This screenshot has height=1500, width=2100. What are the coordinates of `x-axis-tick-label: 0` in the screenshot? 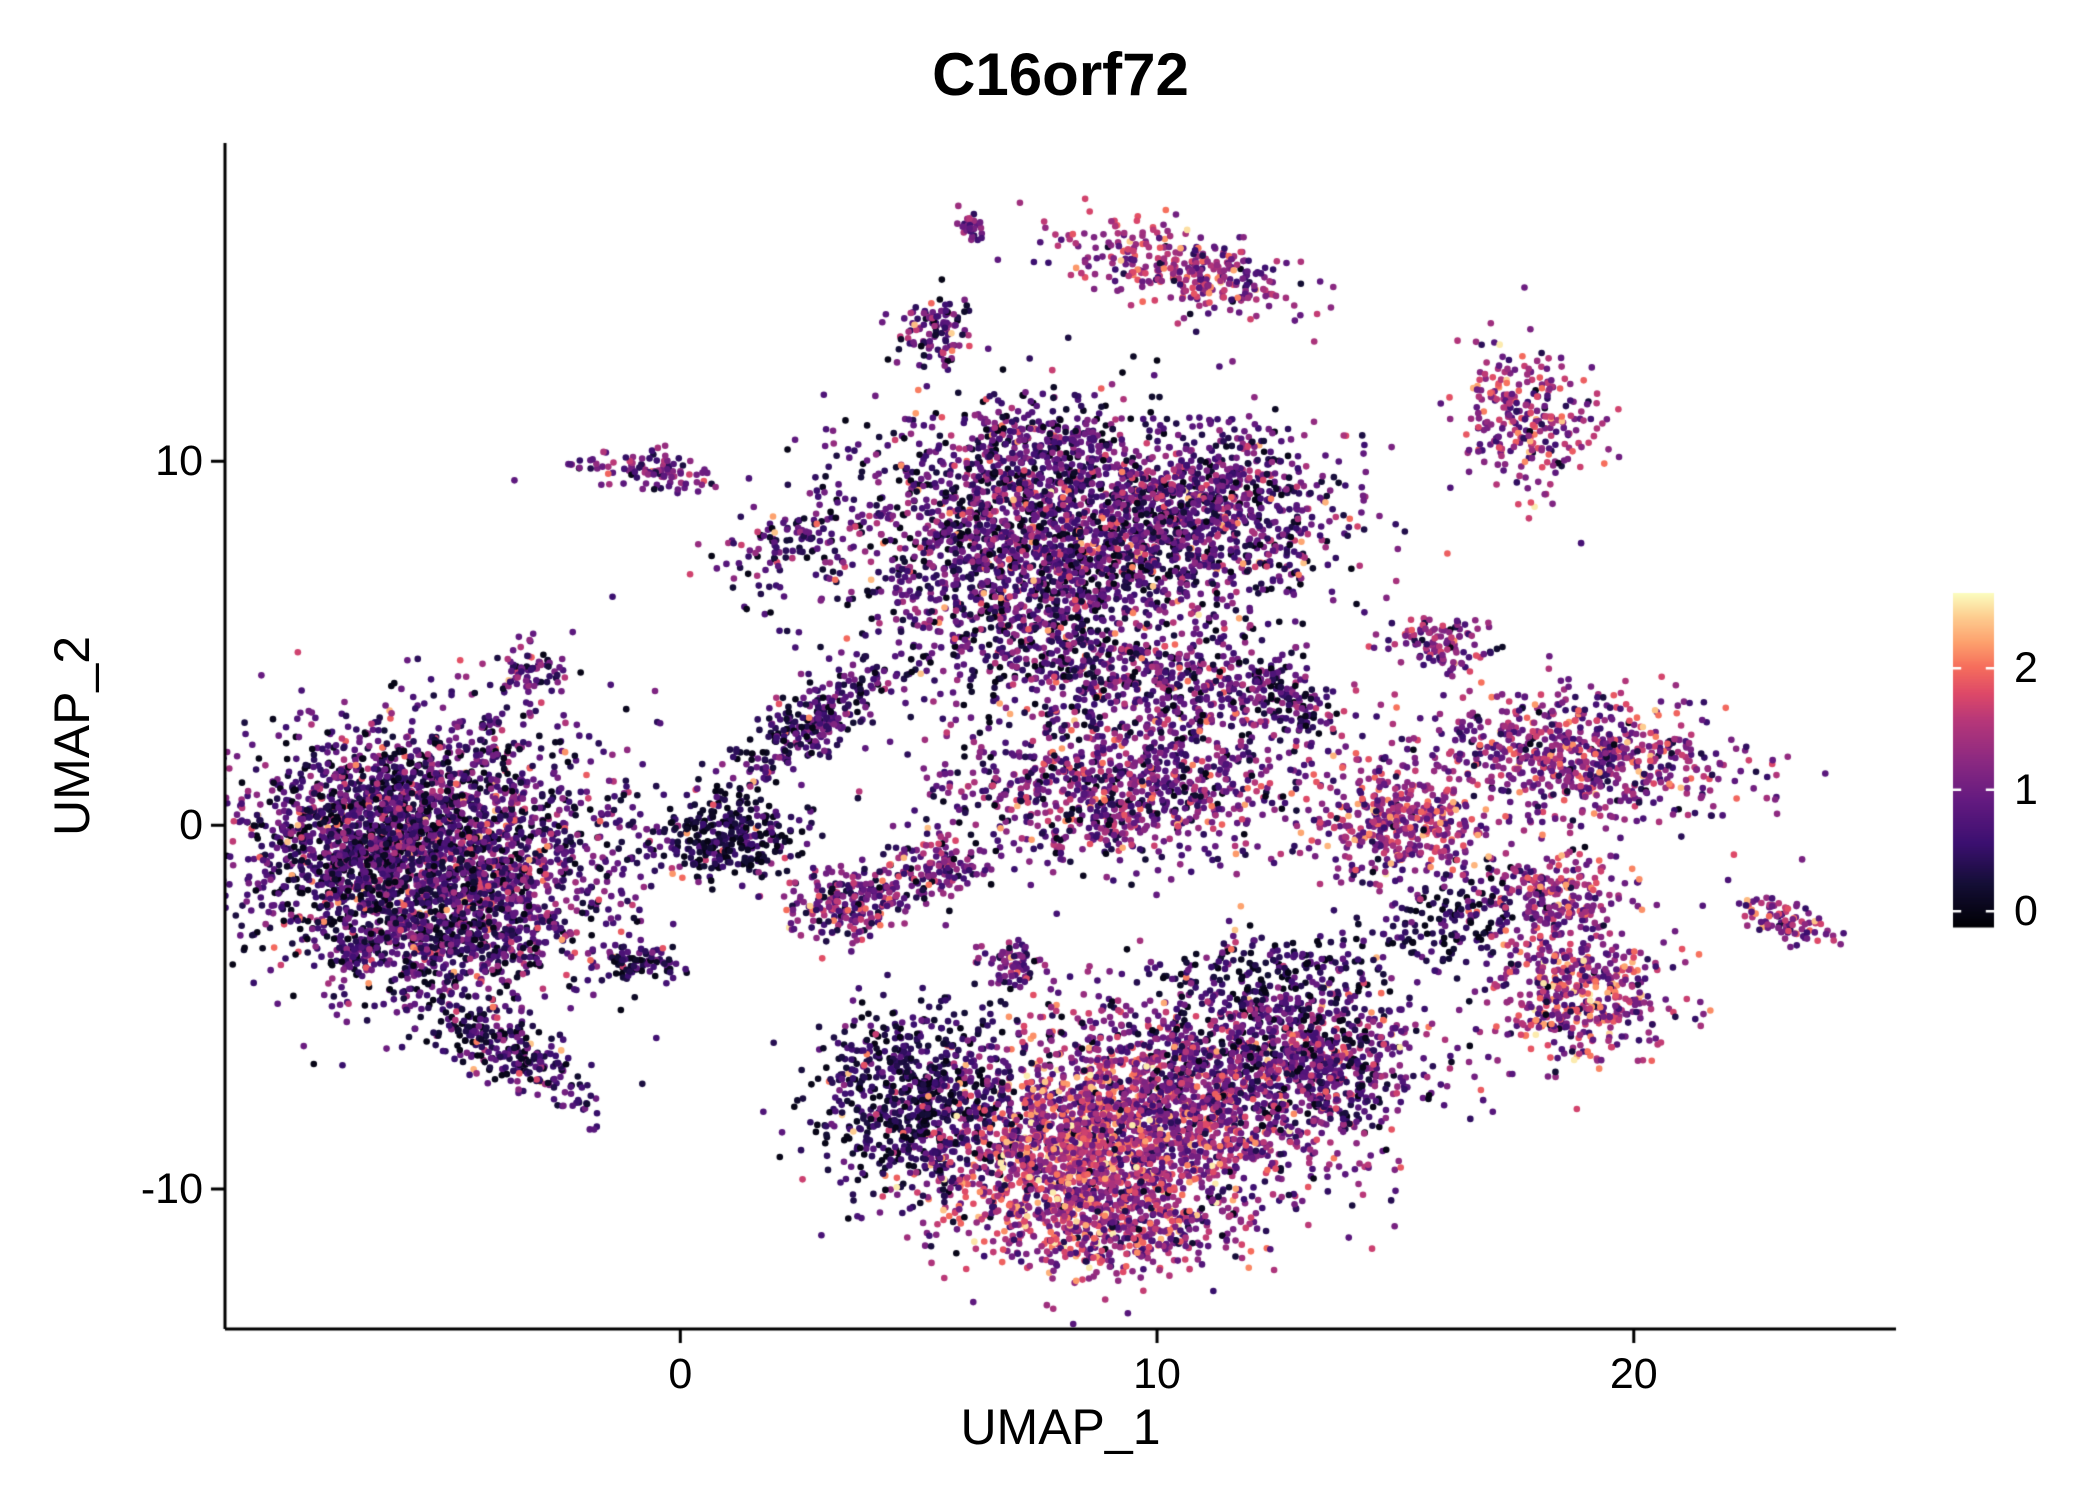 It's located at (680, 1374).